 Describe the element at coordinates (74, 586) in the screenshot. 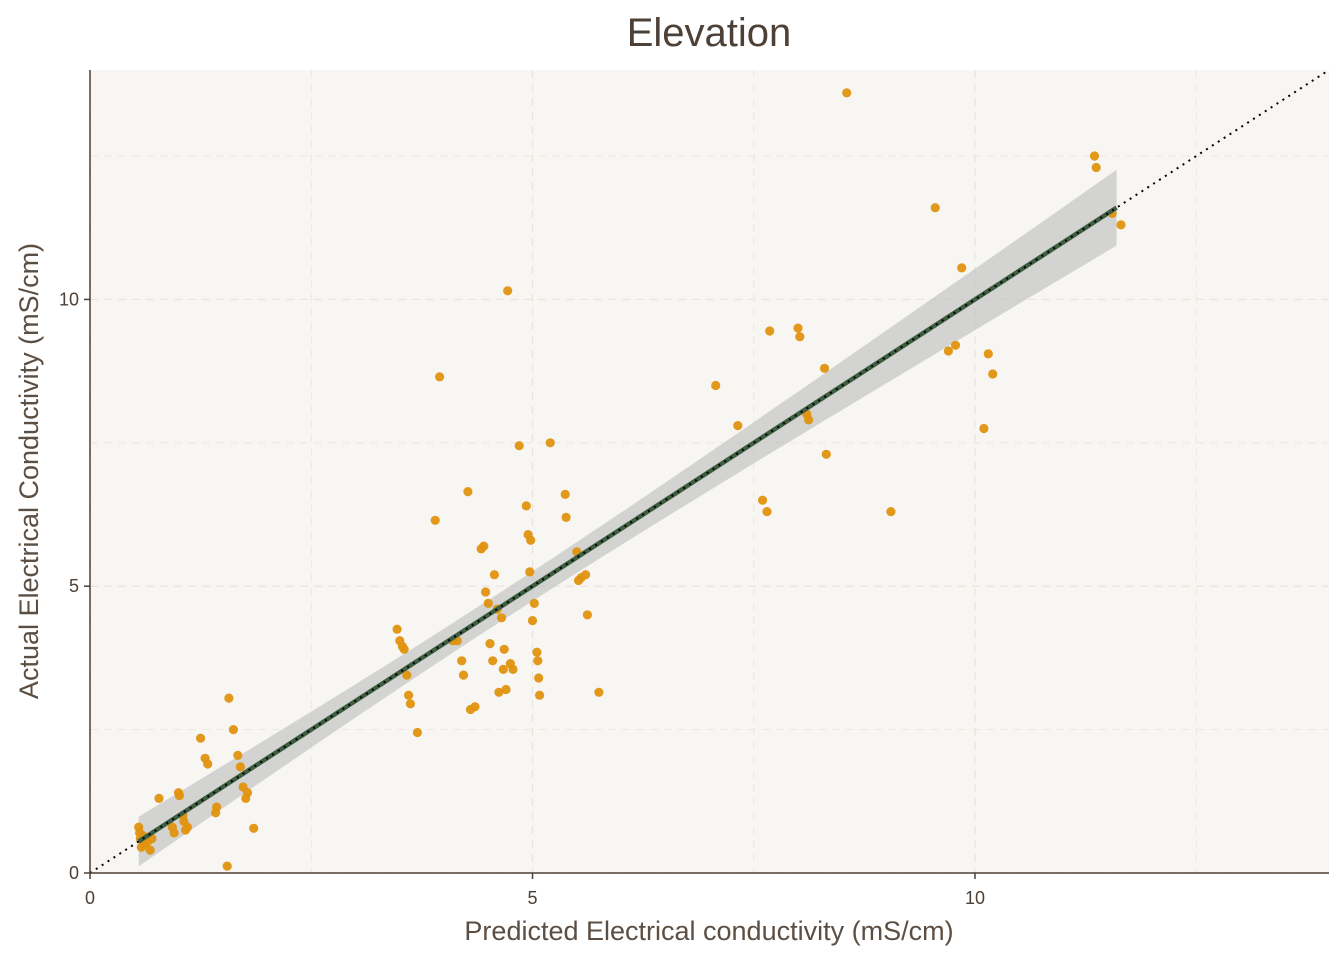

I see `y-tick-label: 5` at that location.